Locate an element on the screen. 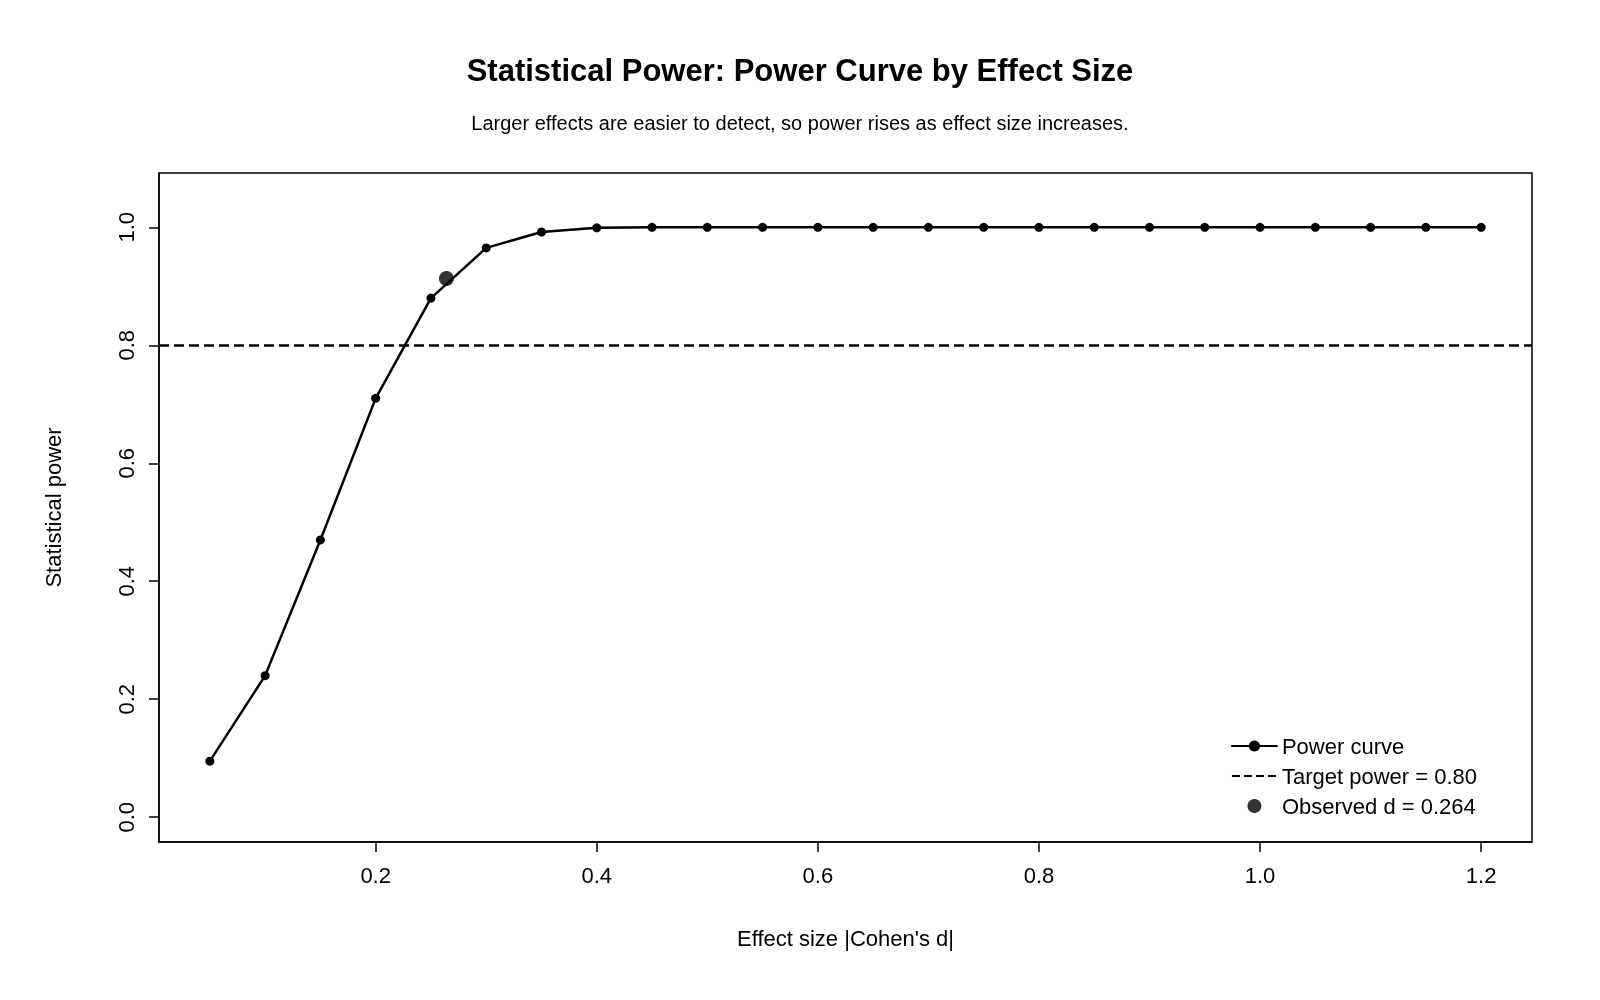 This screenshot has height=1000, width=1600. x-tick-label: 1.0 is located at coordinates (1260, 875).